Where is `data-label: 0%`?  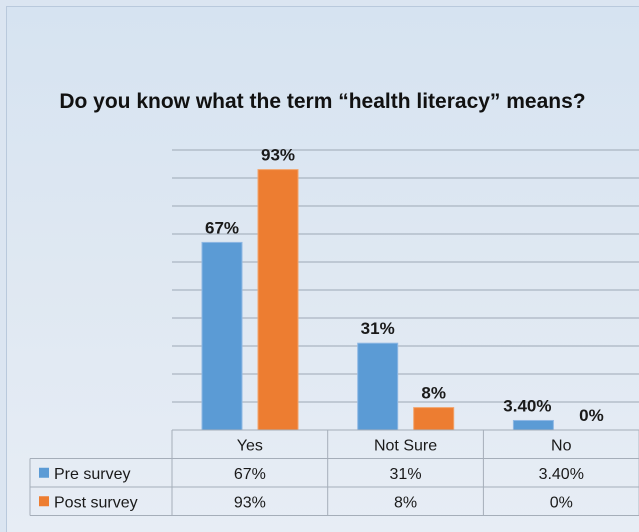 data-label: 0% is located at coordinates (591, 415).